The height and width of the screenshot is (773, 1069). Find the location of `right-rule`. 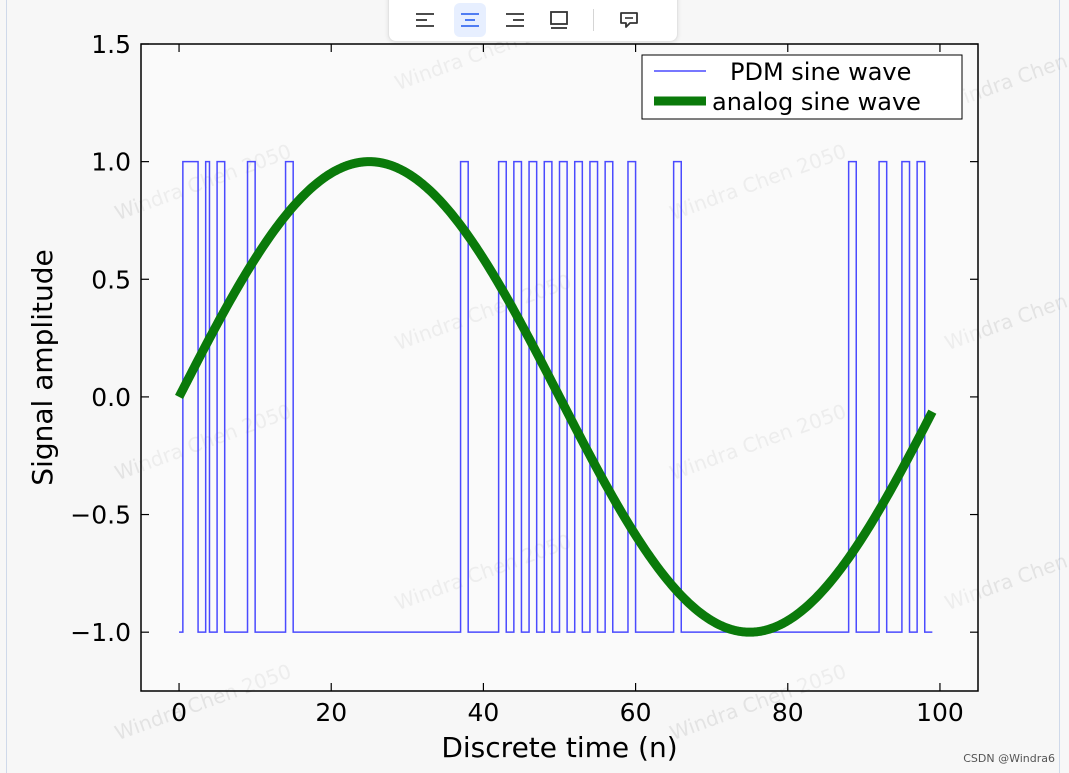

right-rule is located at coordinates (1059, 386).